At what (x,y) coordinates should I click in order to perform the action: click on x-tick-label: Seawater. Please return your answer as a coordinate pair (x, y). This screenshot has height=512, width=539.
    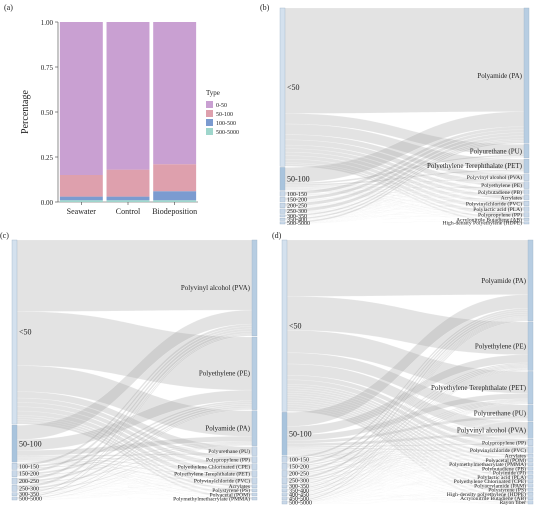
    Looking at the image, I should click on (82, 211).